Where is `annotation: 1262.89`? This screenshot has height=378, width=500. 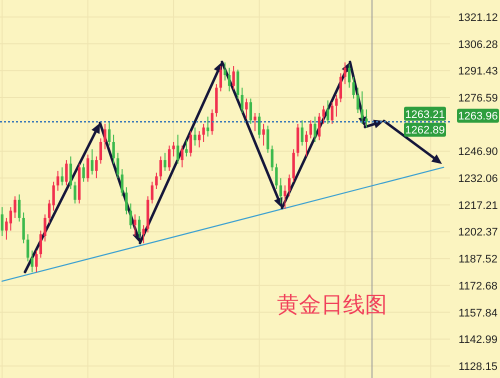 annotation: 1262.89 is located at coordinates (425, 130).